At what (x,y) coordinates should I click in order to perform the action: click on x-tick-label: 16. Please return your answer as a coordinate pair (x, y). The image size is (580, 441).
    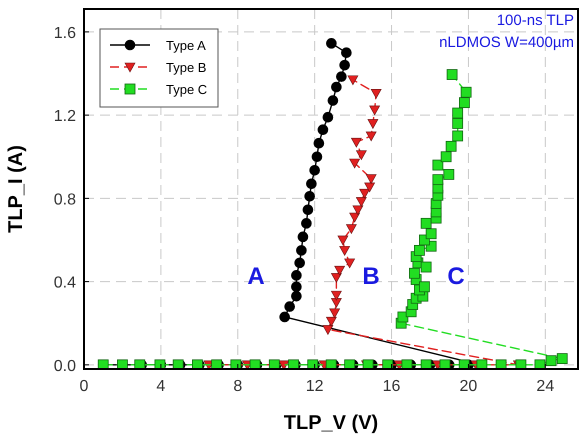
    Looking at the image, I should click on (391, 386).